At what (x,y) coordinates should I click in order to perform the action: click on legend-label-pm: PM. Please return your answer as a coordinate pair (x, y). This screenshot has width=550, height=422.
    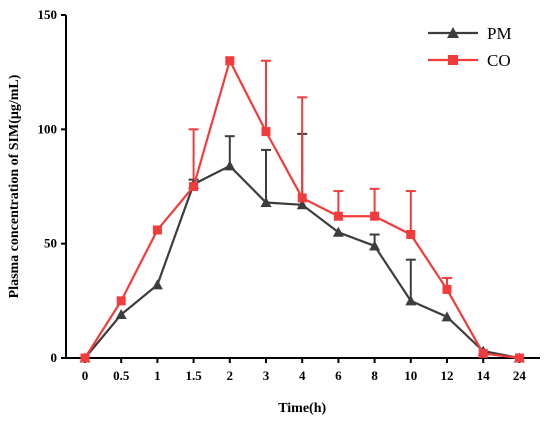
    Looking at the image, I should click on (499, 33).